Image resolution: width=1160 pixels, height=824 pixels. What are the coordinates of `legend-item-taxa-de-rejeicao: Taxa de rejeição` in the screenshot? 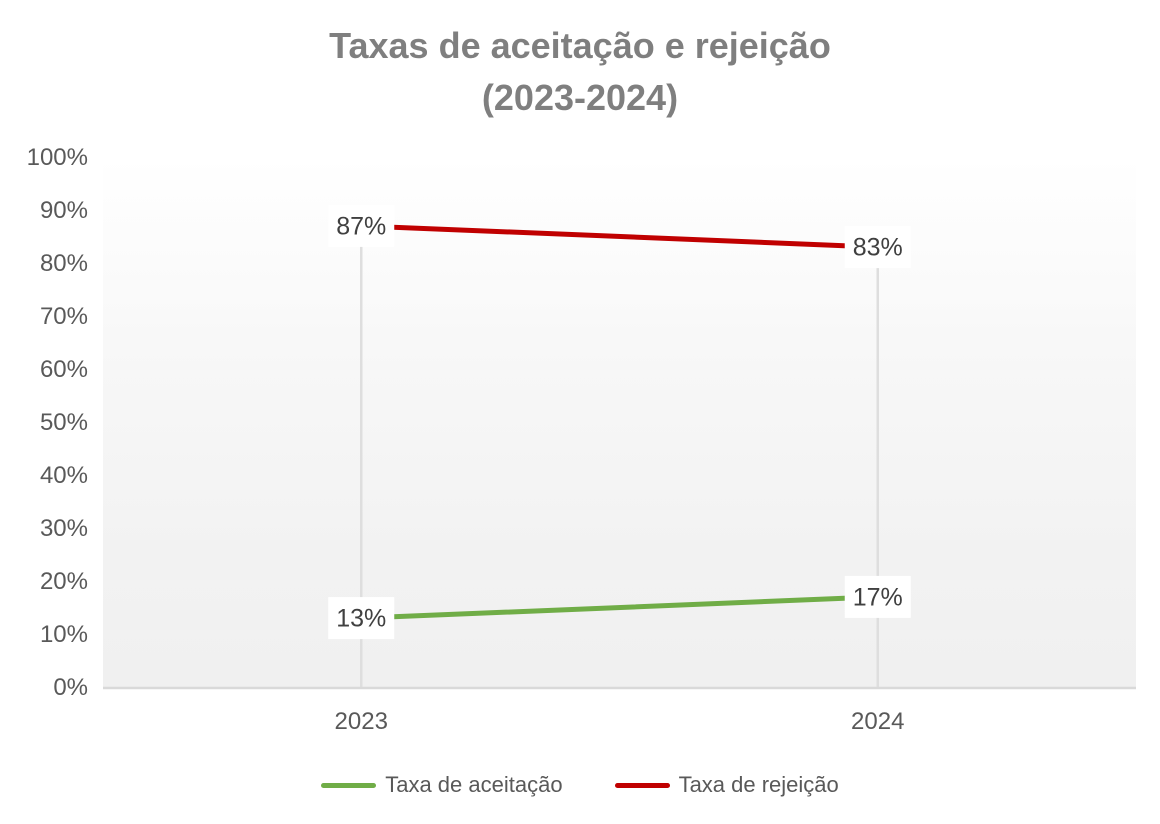 It's located at (726, 785).